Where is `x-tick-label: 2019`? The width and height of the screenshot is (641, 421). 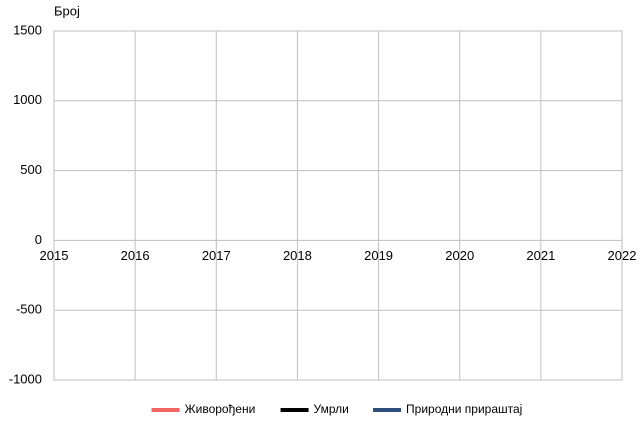
x-tick-label: 2019 is located at coordinates (378, 255).